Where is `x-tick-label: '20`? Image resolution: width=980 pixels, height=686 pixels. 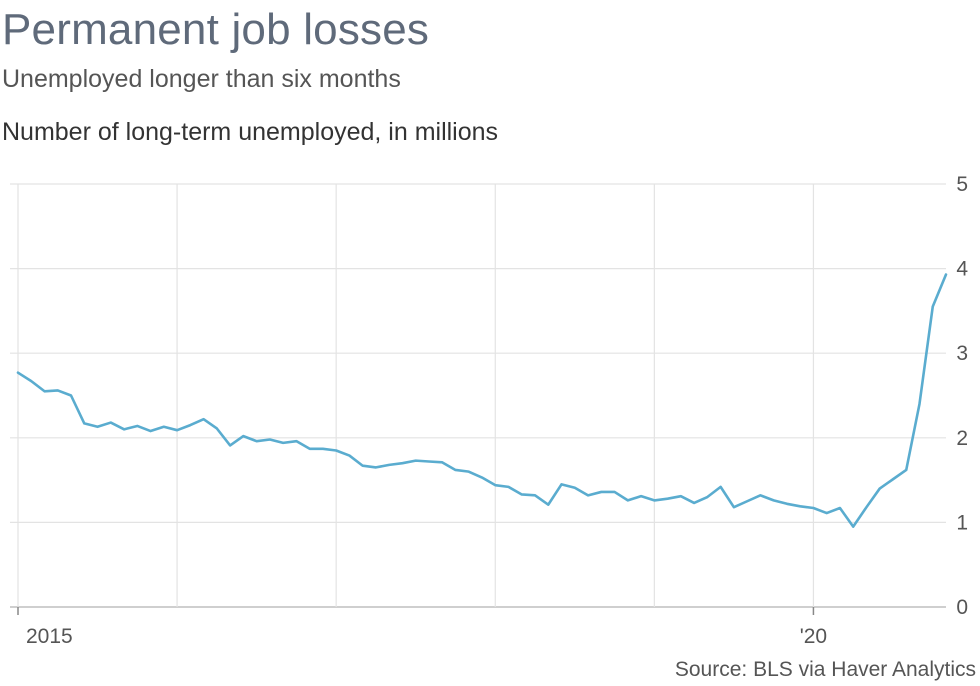
x-tick-label: '20 is located at coordinates (813, 636).